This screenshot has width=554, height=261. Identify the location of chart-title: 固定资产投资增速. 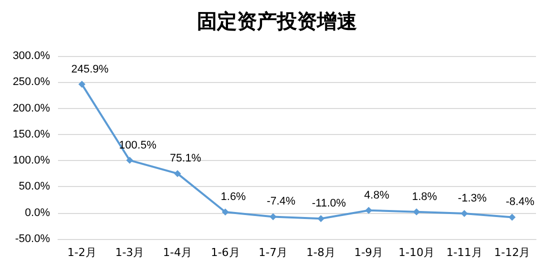
(277, 21).